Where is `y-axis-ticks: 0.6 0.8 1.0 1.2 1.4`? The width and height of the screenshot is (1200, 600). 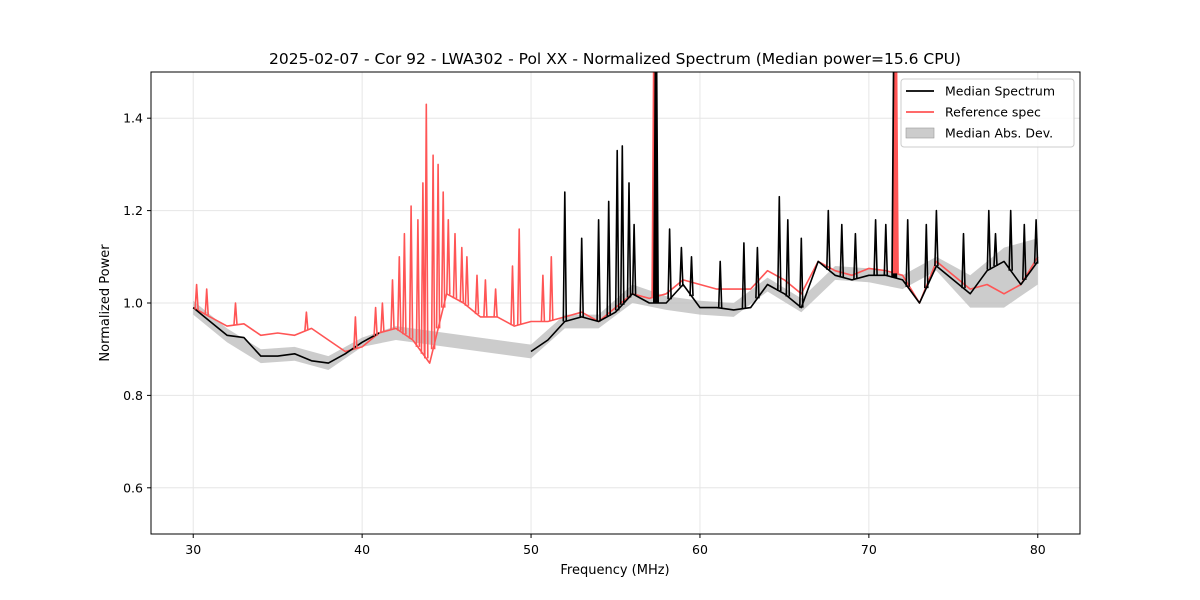
y-axis-ticks: 0.6 0.8 1.0 1.2 1.4 is located at coordinates (137, 303).